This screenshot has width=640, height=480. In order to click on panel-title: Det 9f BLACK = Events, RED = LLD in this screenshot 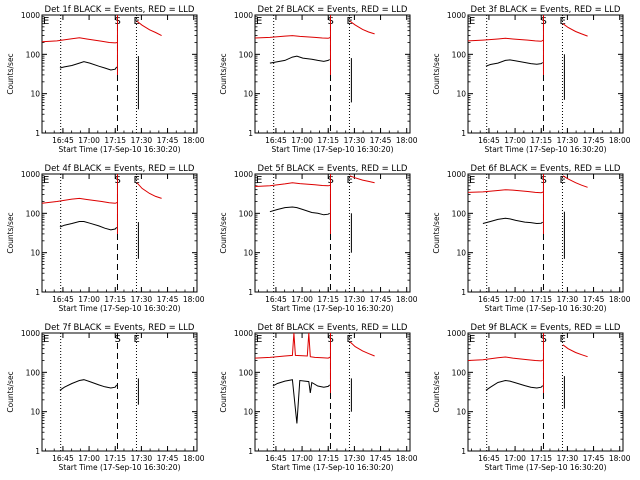, I will do `click(546, 328)`.